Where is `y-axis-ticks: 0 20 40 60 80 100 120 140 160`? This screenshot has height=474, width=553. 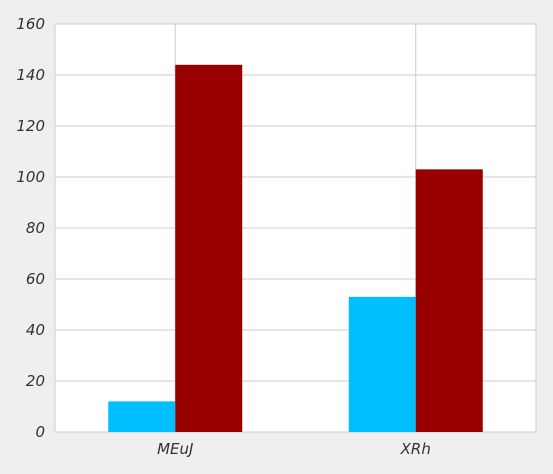
y-axis-ticks: 0 20 40 60 80 100 120 140 160 is located at coordinates (30, 228).